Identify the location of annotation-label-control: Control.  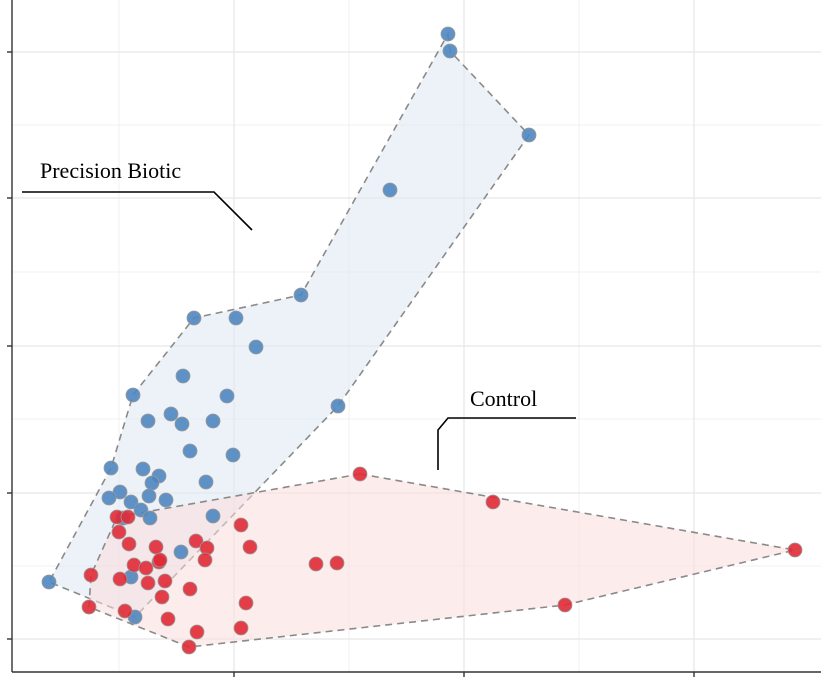
(503, 398).